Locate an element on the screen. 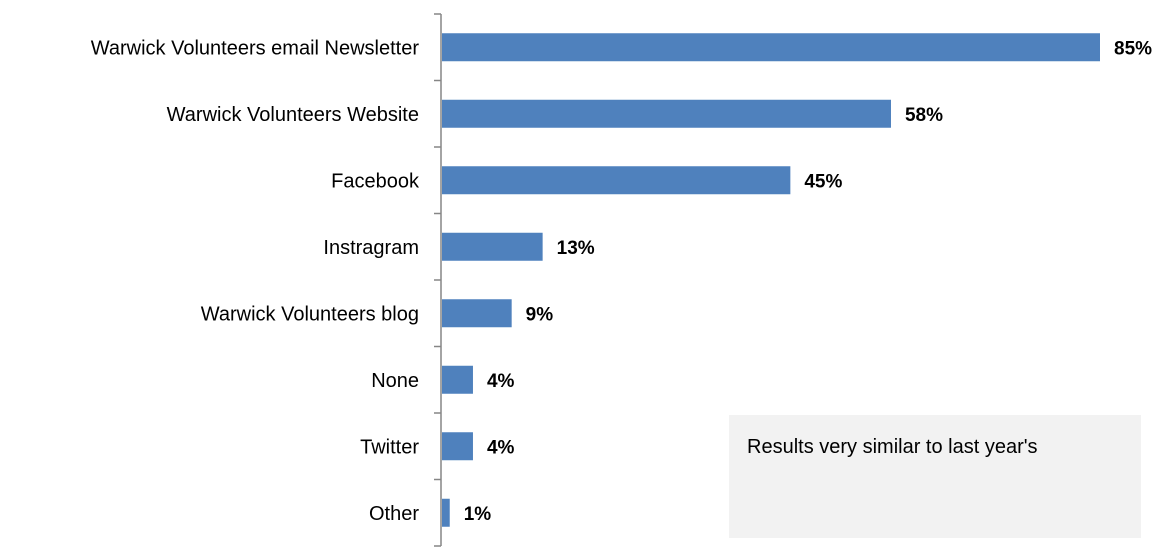 This screenshot has width=1164, height=547. value-label: 9% is located at coordinates (540, 314).